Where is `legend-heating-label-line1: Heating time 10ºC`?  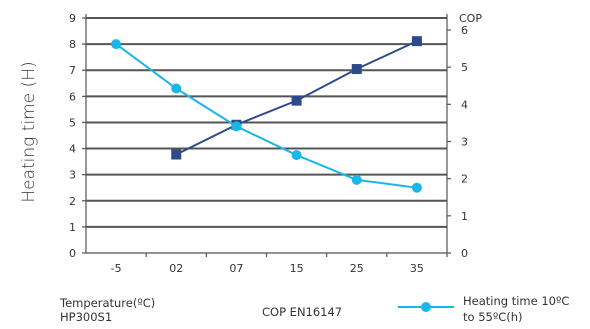 legend-heating-label-line1: Heating time 10ºC is located at coordinates (516, 301).